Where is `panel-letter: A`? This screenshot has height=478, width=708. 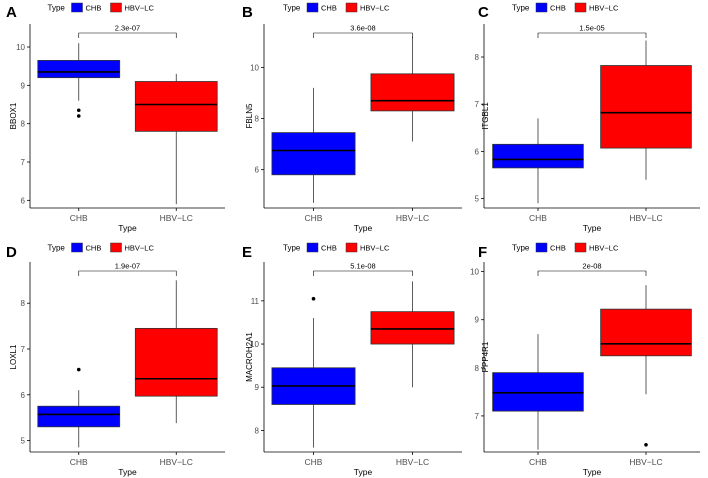
panel-letter: A is located at coordinates (11, 12).